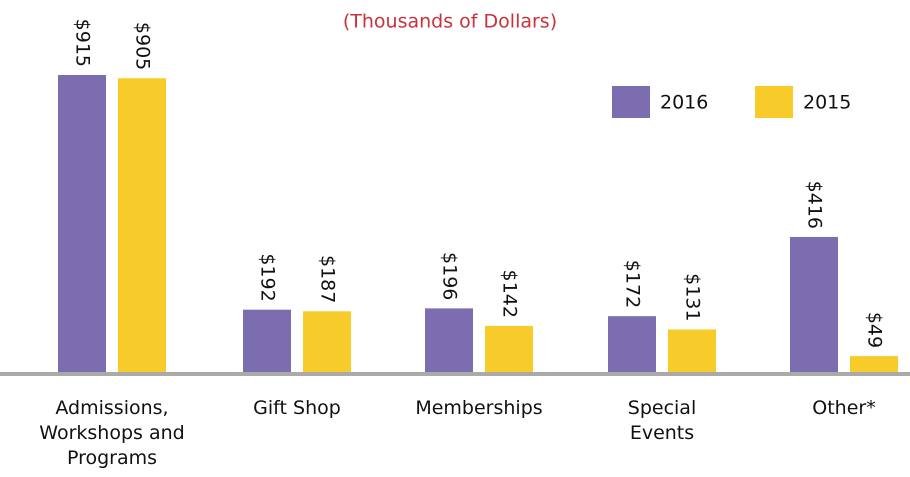 This screenshot has height=477, width=910. Describe the element at coordinates (297, 408) in the screenshot. I see `x-tick-label: Gift Shop` at that location.